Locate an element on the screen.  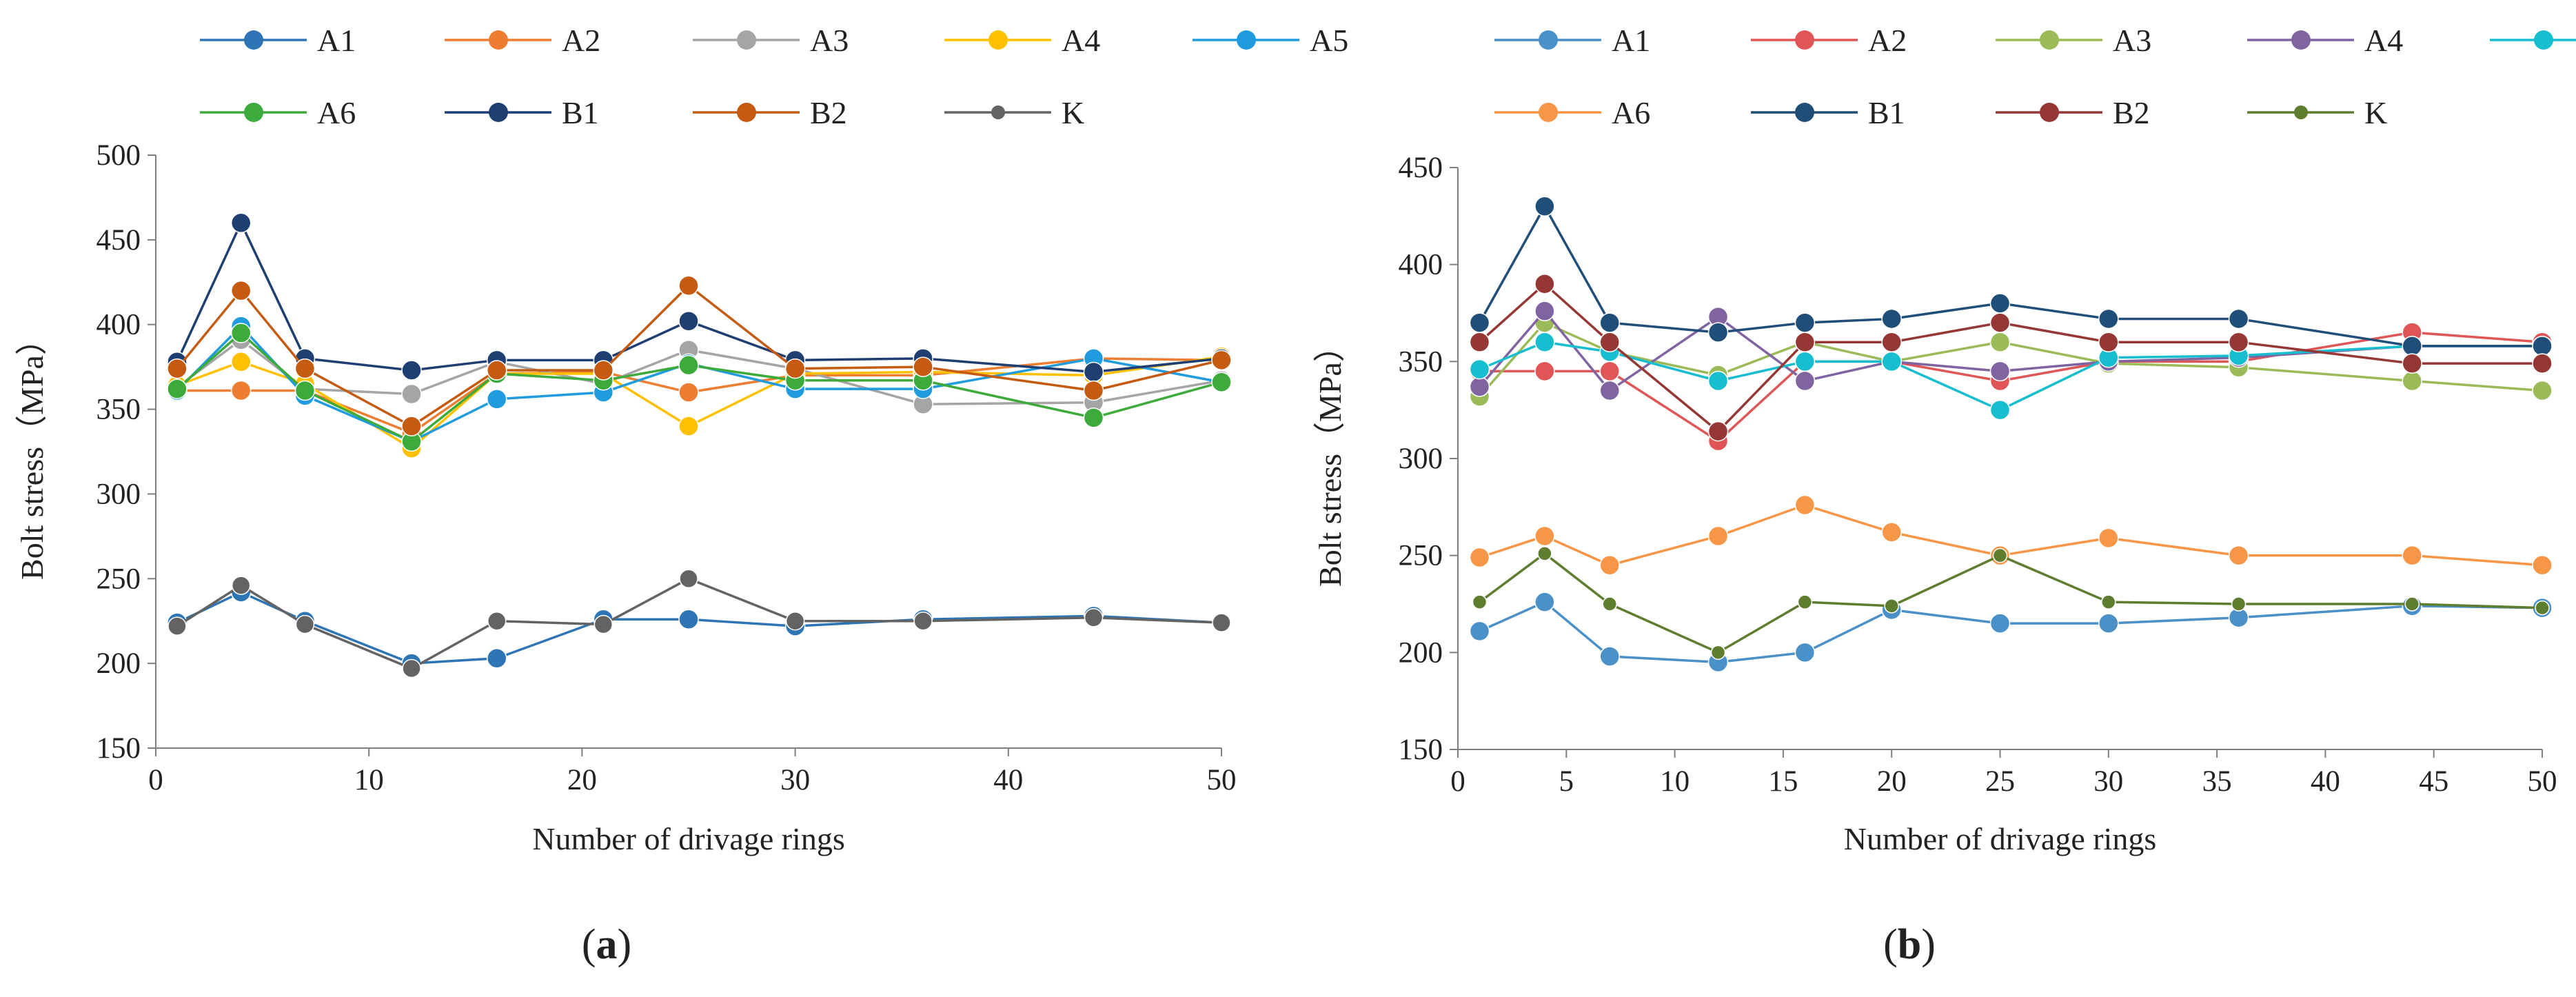
series-a1 is located at coordinates (699, 628).